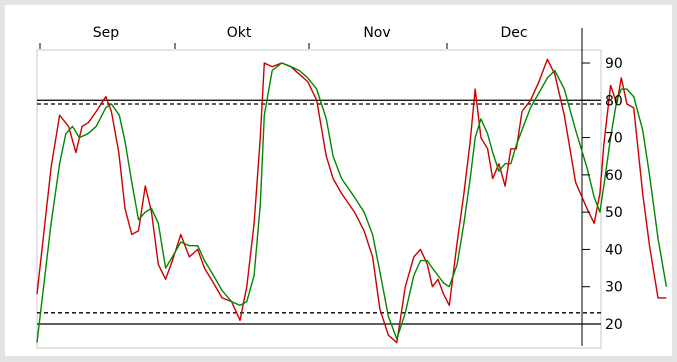 This screenshot has width=677, height=362. Describe the element at coordinates (239, 33) in the screenshot. I see `x-tick-label: Okt` at that location.